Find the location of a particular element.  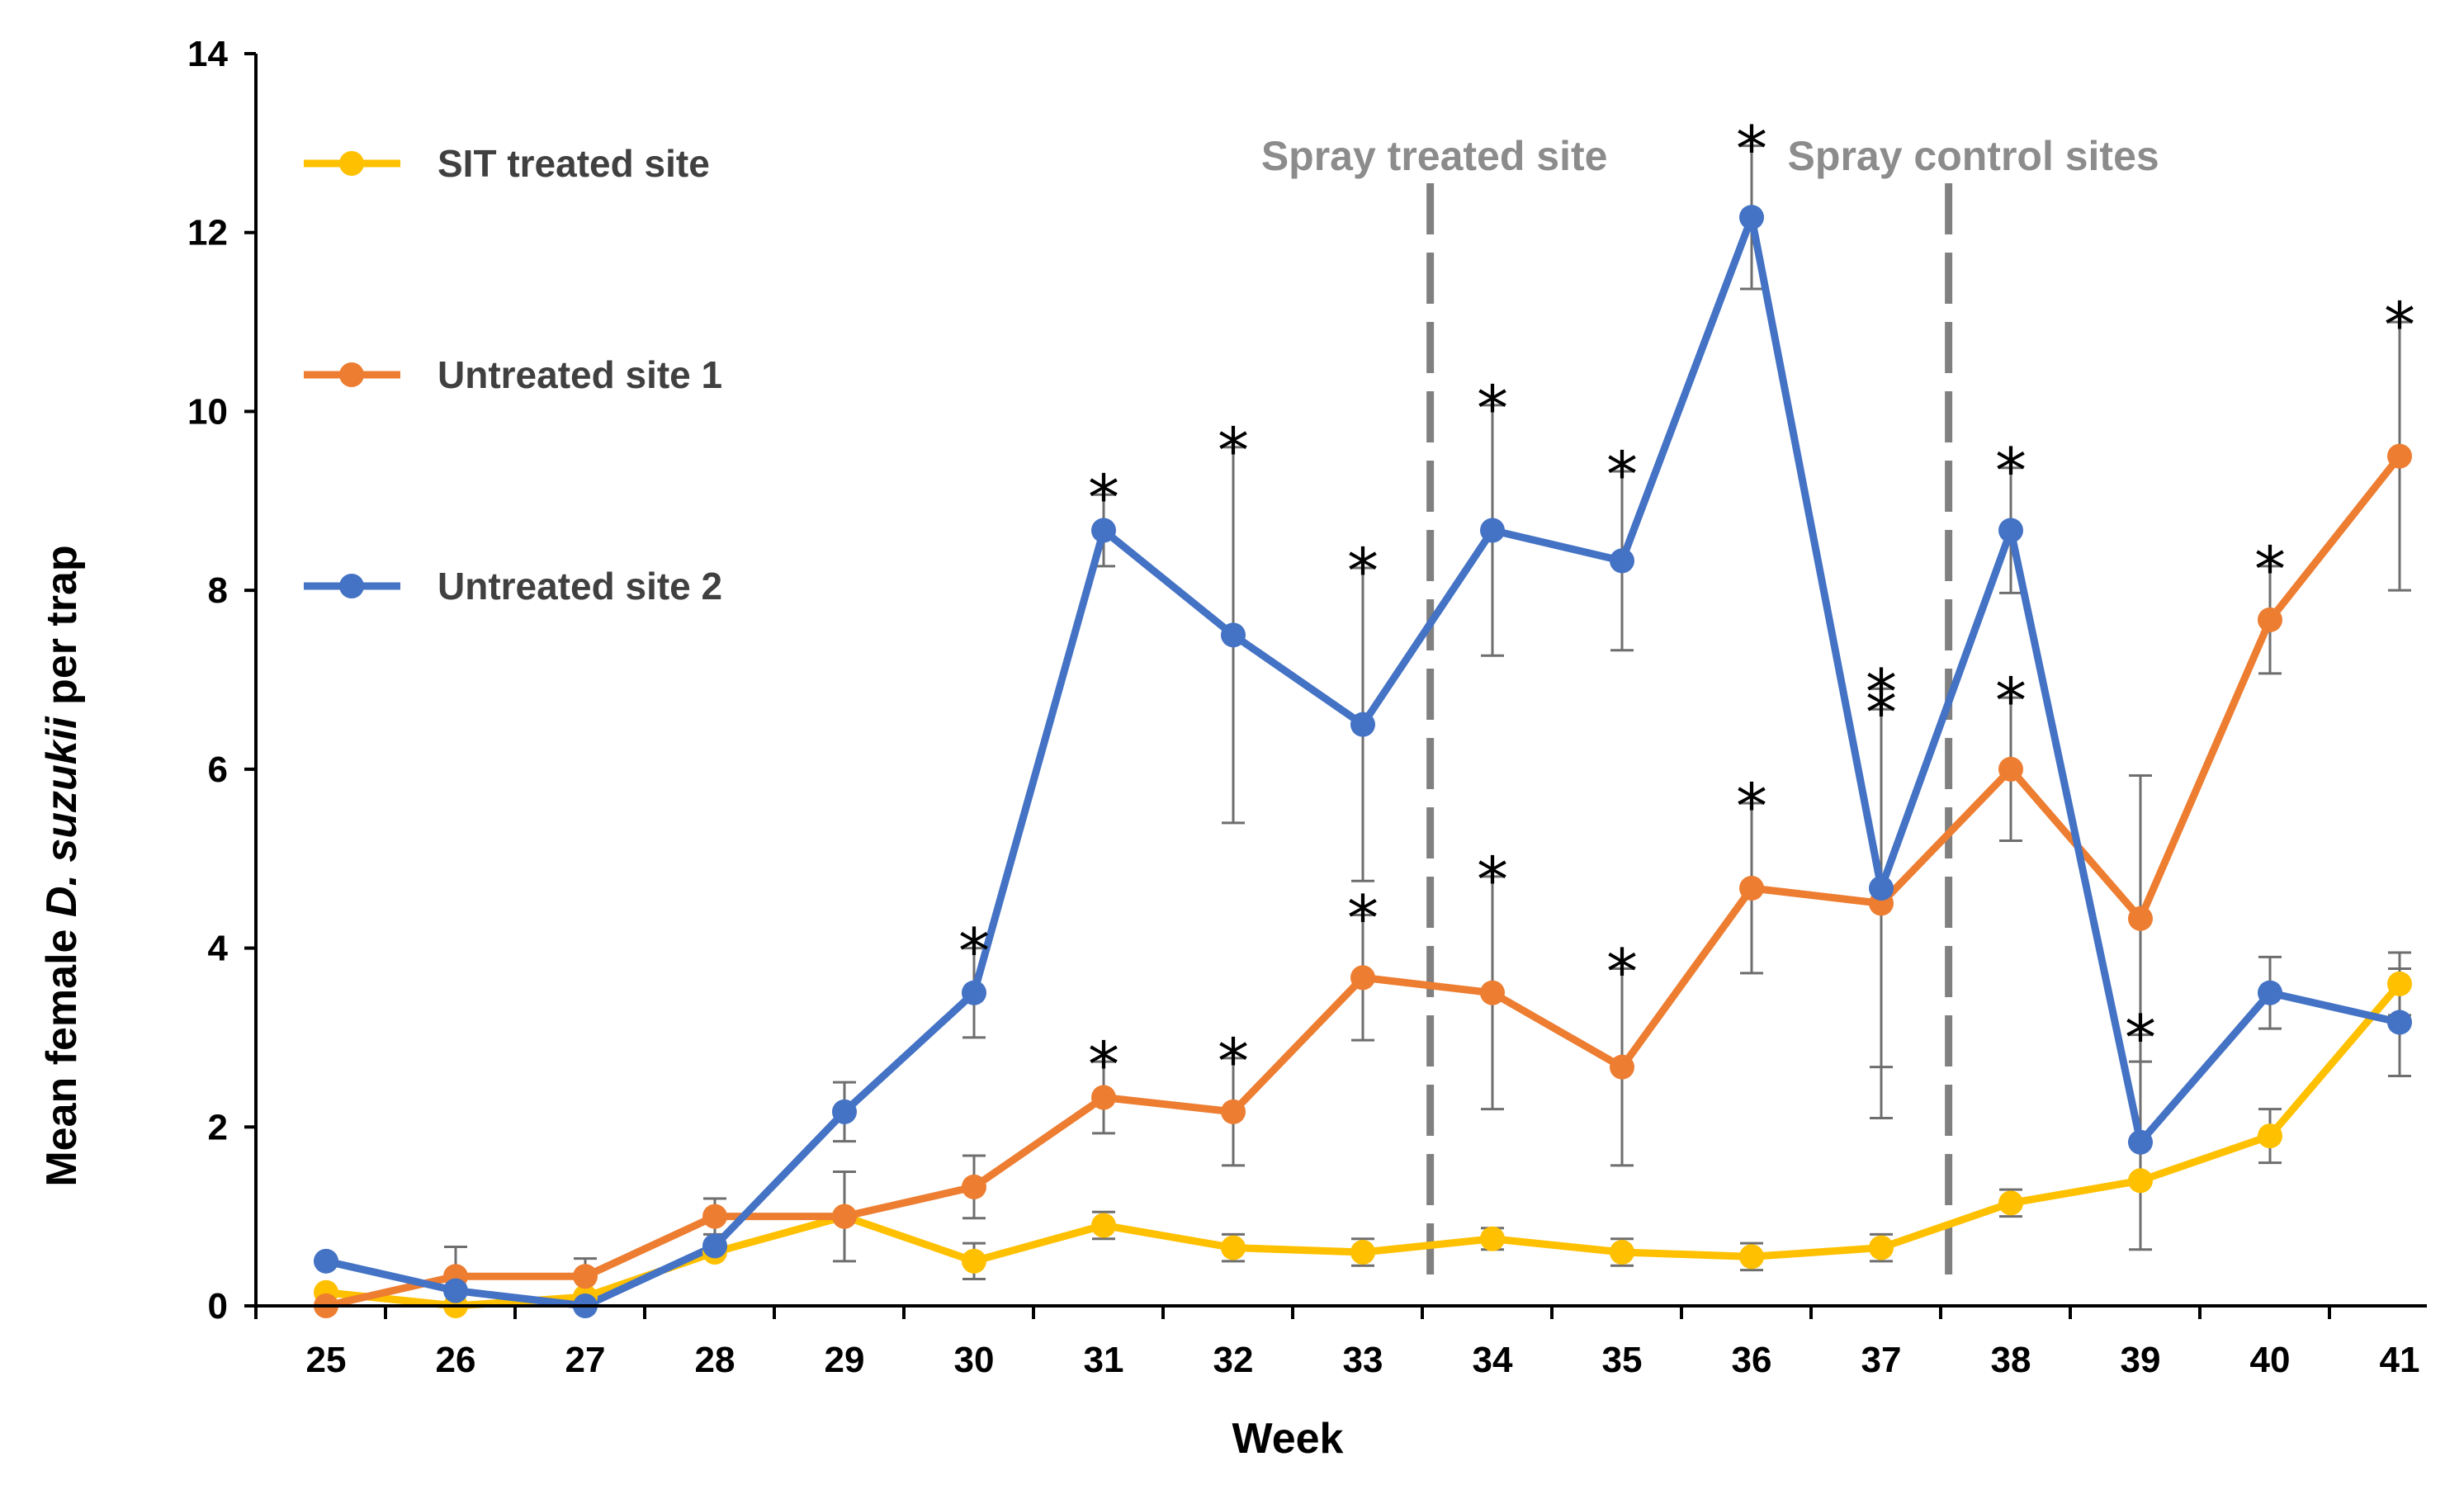

x-tick-label: 29 is located at coordinates (845, 1360).